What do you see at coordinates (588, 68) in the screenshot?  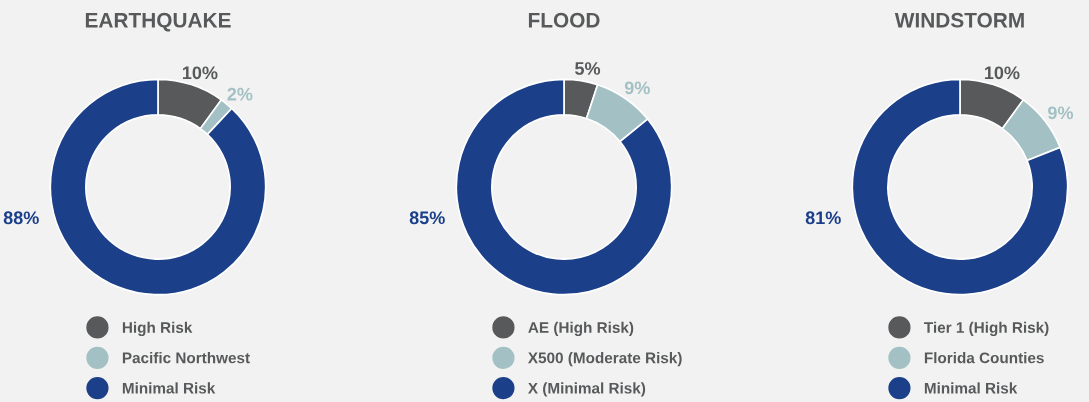 I see `data-label: 5%` at bounding box center [588, 68].